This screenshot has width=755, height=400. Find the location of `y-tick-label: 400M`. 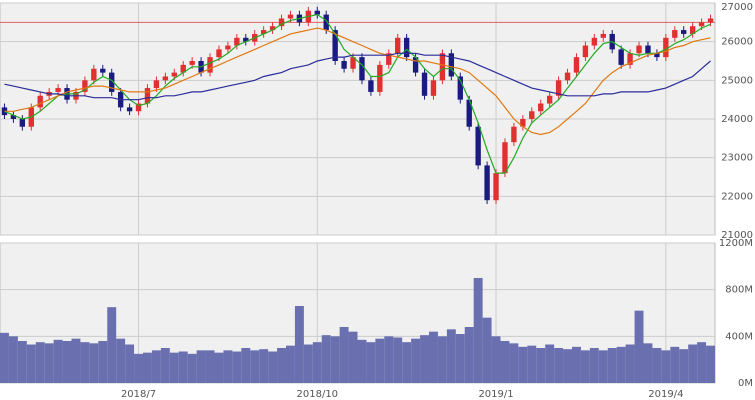

y-tick-label: 400M is located at coordinates (739, 336).